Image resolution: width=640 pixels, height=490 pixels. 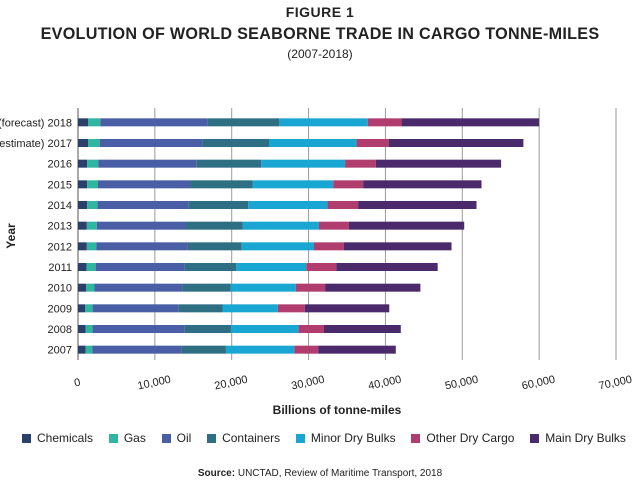 I want to click on y-tick-label: 2013, so click(x=60, y=227).